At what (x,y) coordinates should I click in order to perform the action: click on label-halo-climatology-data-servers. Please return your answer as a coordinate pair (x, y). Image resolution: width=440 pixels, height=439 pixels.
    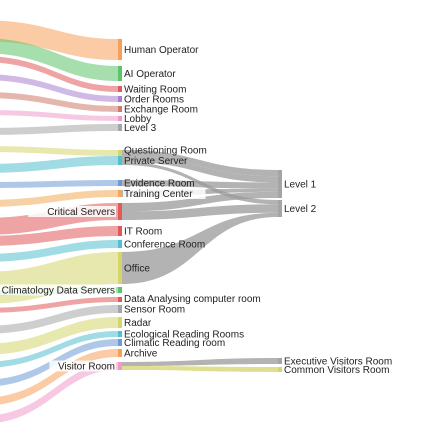
    Looking at the image, I should click on (58, 290).